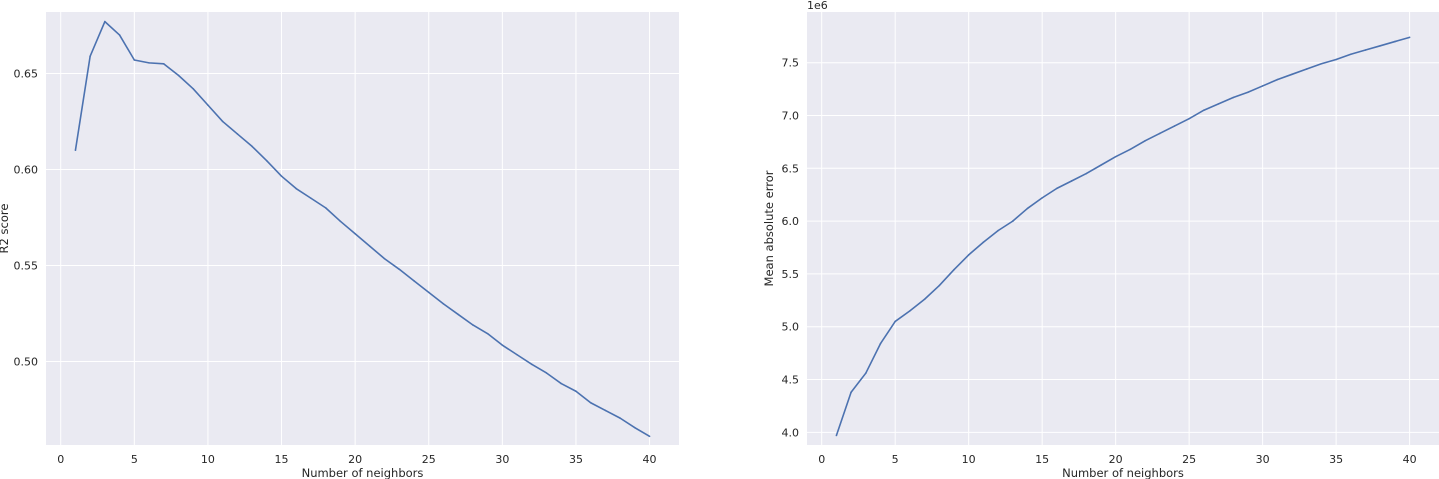 The width and height of the screenshot is (1439, 479). Describe the element at coordinates (791, 327) in the screenshot. I see `y-tick-label: 5.0` at that location.